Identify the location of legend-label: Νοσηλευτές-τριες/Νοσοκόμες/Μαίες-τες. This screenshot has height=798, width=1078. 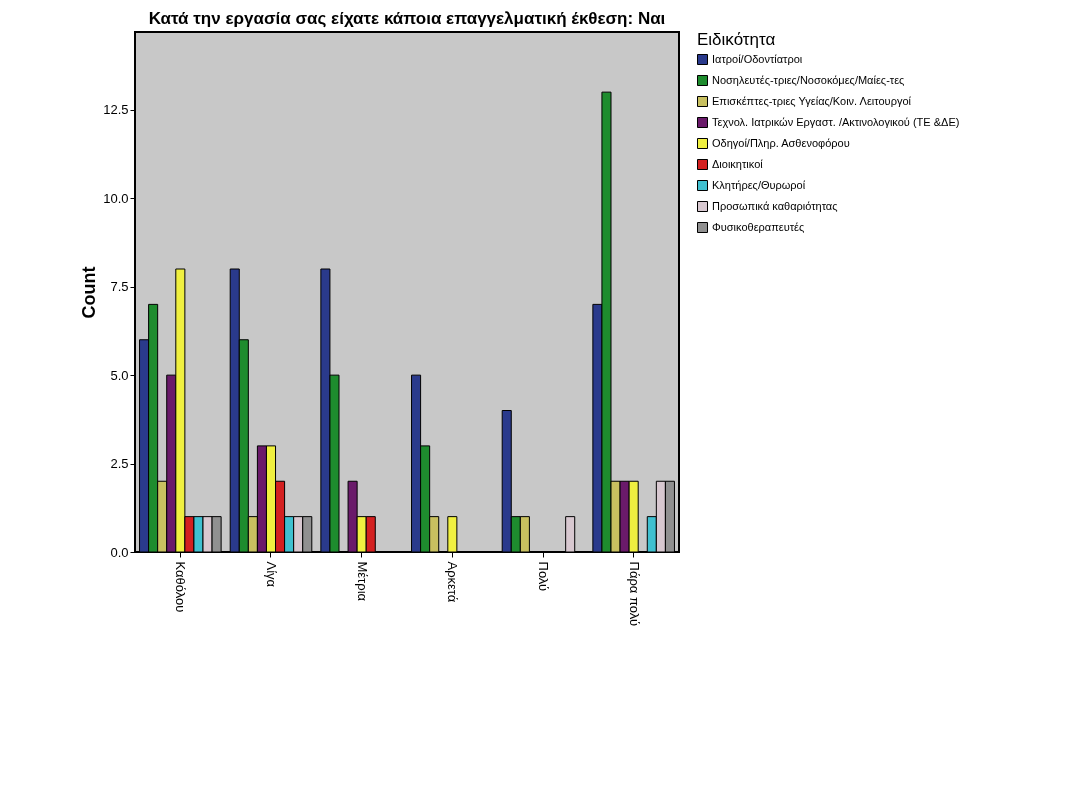
(808, 79).